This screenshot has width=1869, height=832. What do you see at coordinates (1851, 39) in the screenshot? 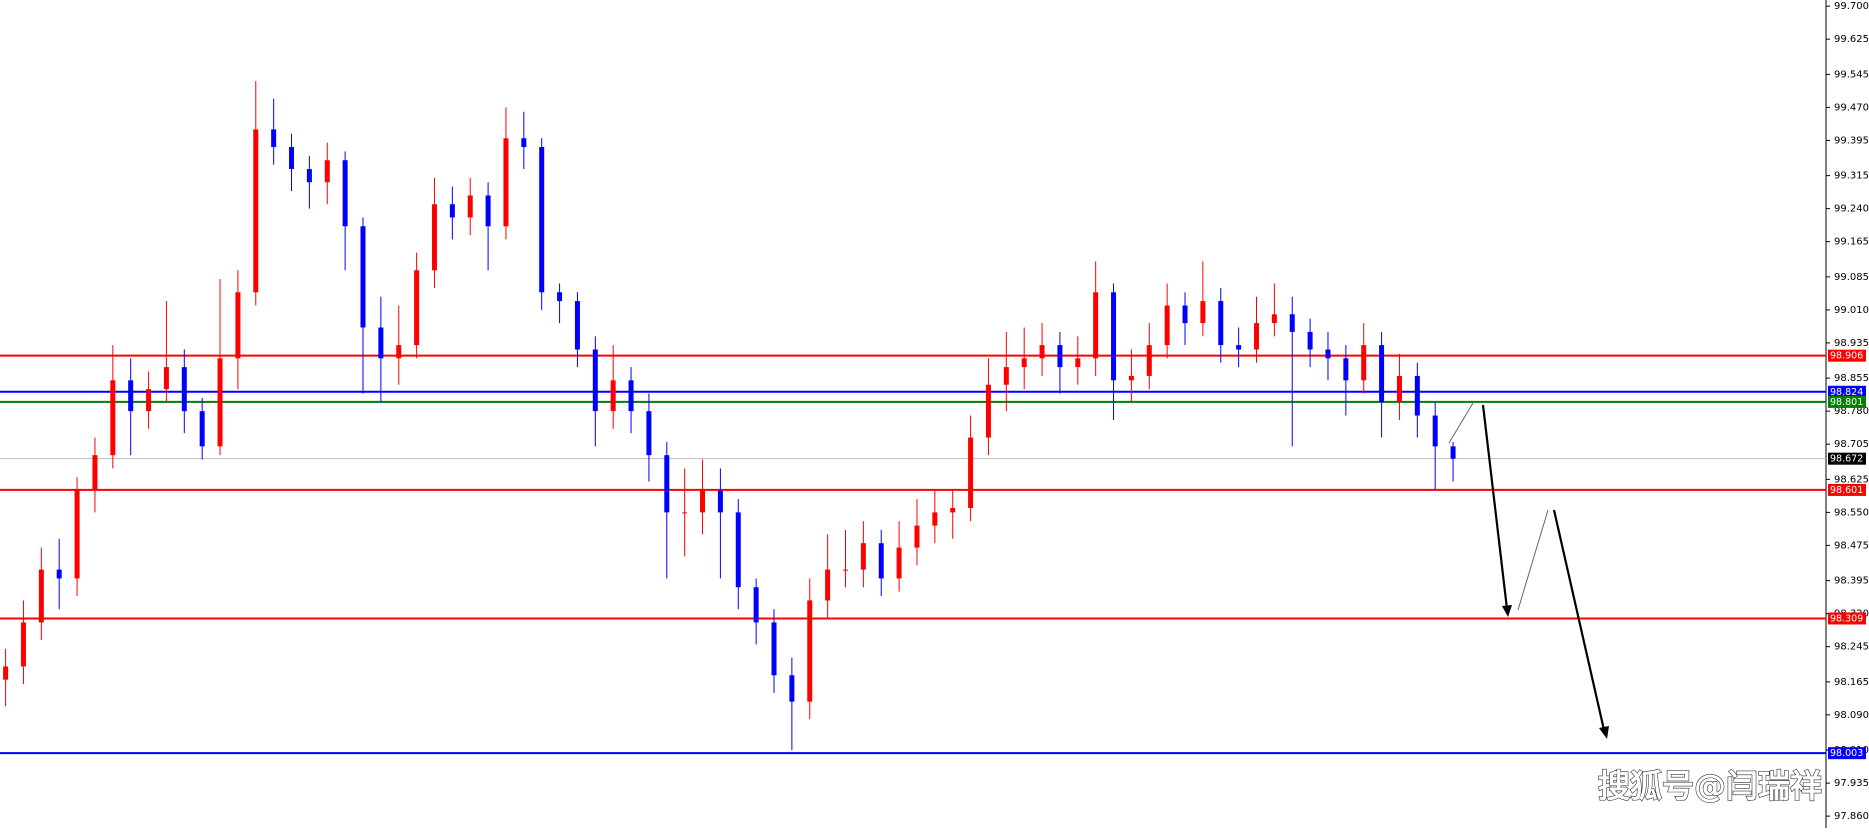
I see `y-tick-label: 99.625` at bounding box center [1851, 39].